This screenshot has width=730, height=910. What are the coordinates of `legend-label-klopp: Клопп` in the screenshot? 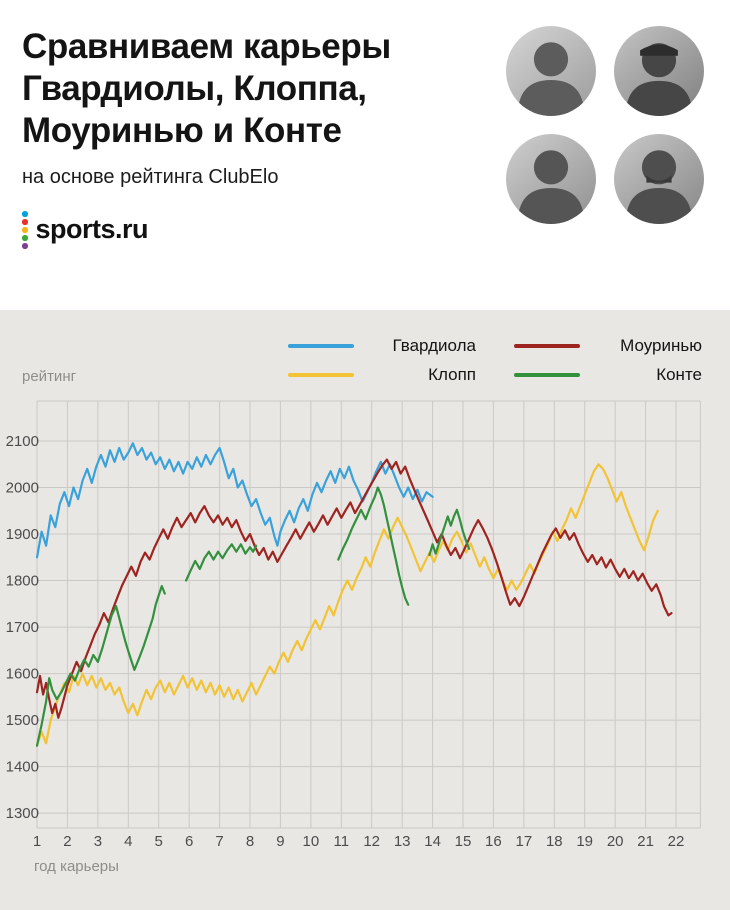 It's located at (452, 374).